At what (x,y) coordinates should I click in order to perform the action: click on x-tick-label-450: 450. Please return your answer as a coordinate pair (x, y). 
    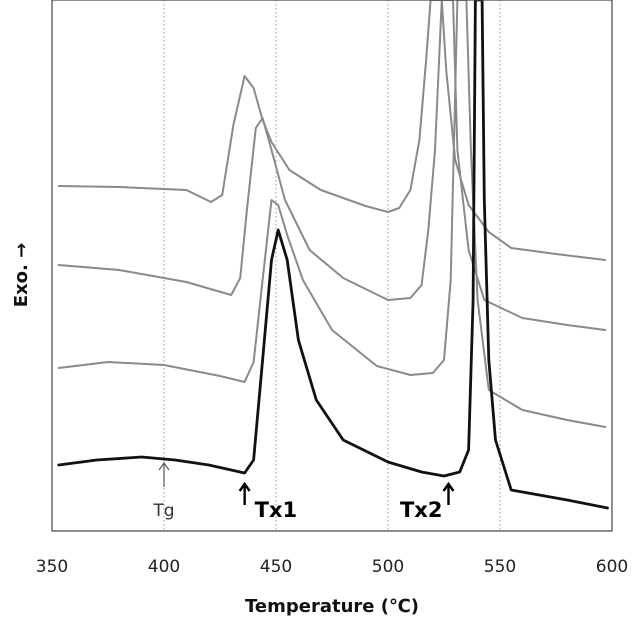
    Looking at the image, I should click on (276, 567).